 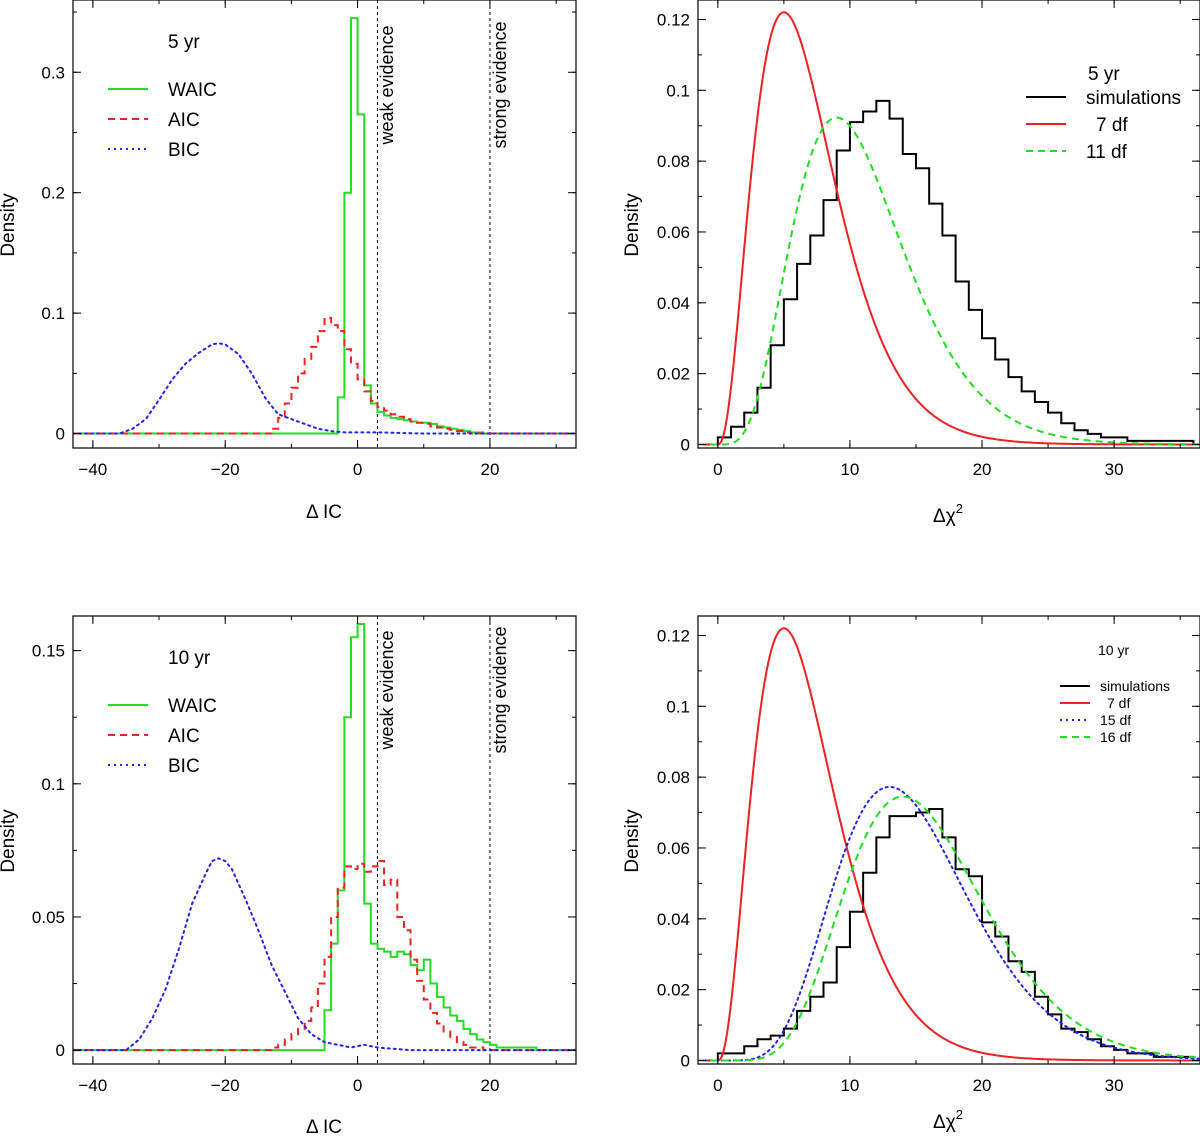 What do you see at coordinates (949, 281) in the screenshot?
I see `series-11-df` at bounding box center [949, 281].